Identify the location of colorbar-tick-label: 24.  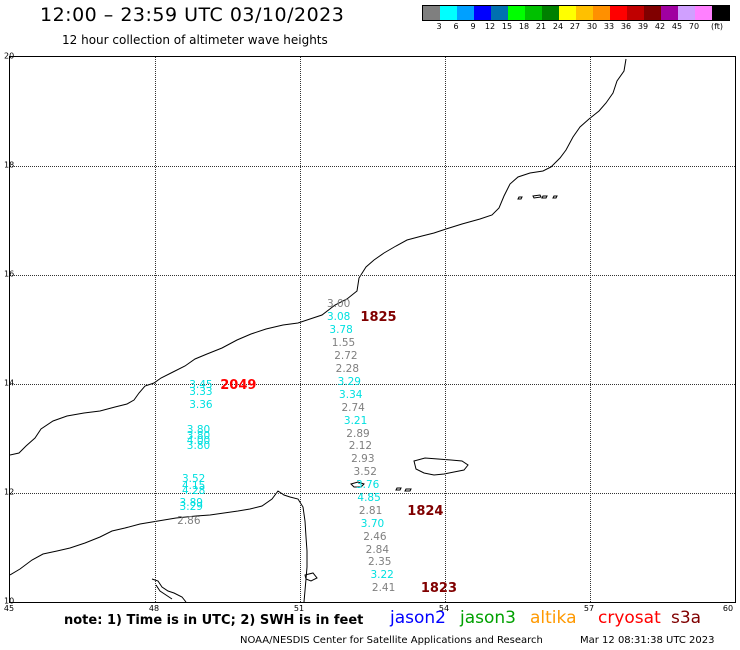
(558, 26).